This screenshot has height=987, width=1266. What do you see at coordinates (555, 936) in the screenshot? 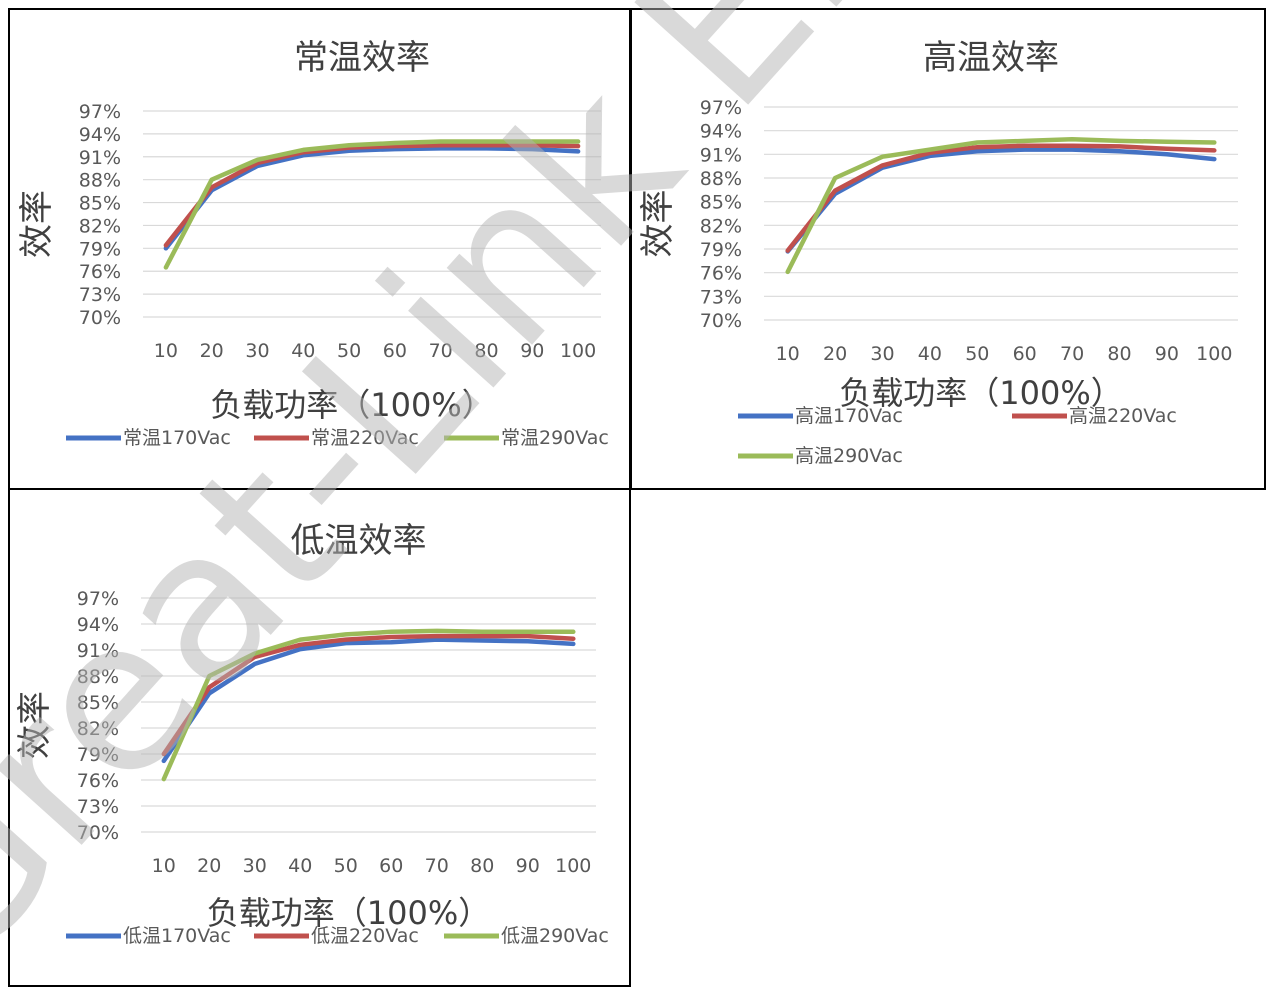
I see `legend-label: 低温290Vac` at bounding box center [555, 936].